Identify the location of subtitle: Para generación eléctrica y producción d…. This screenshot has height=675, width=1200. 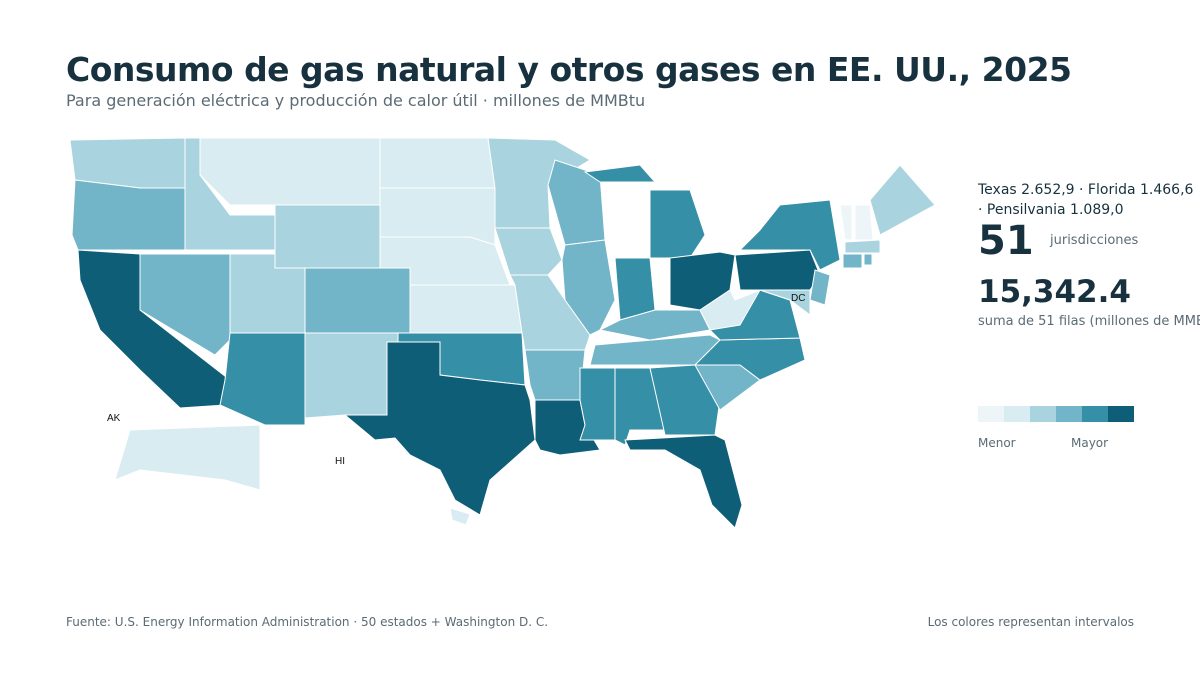
(356, 100).